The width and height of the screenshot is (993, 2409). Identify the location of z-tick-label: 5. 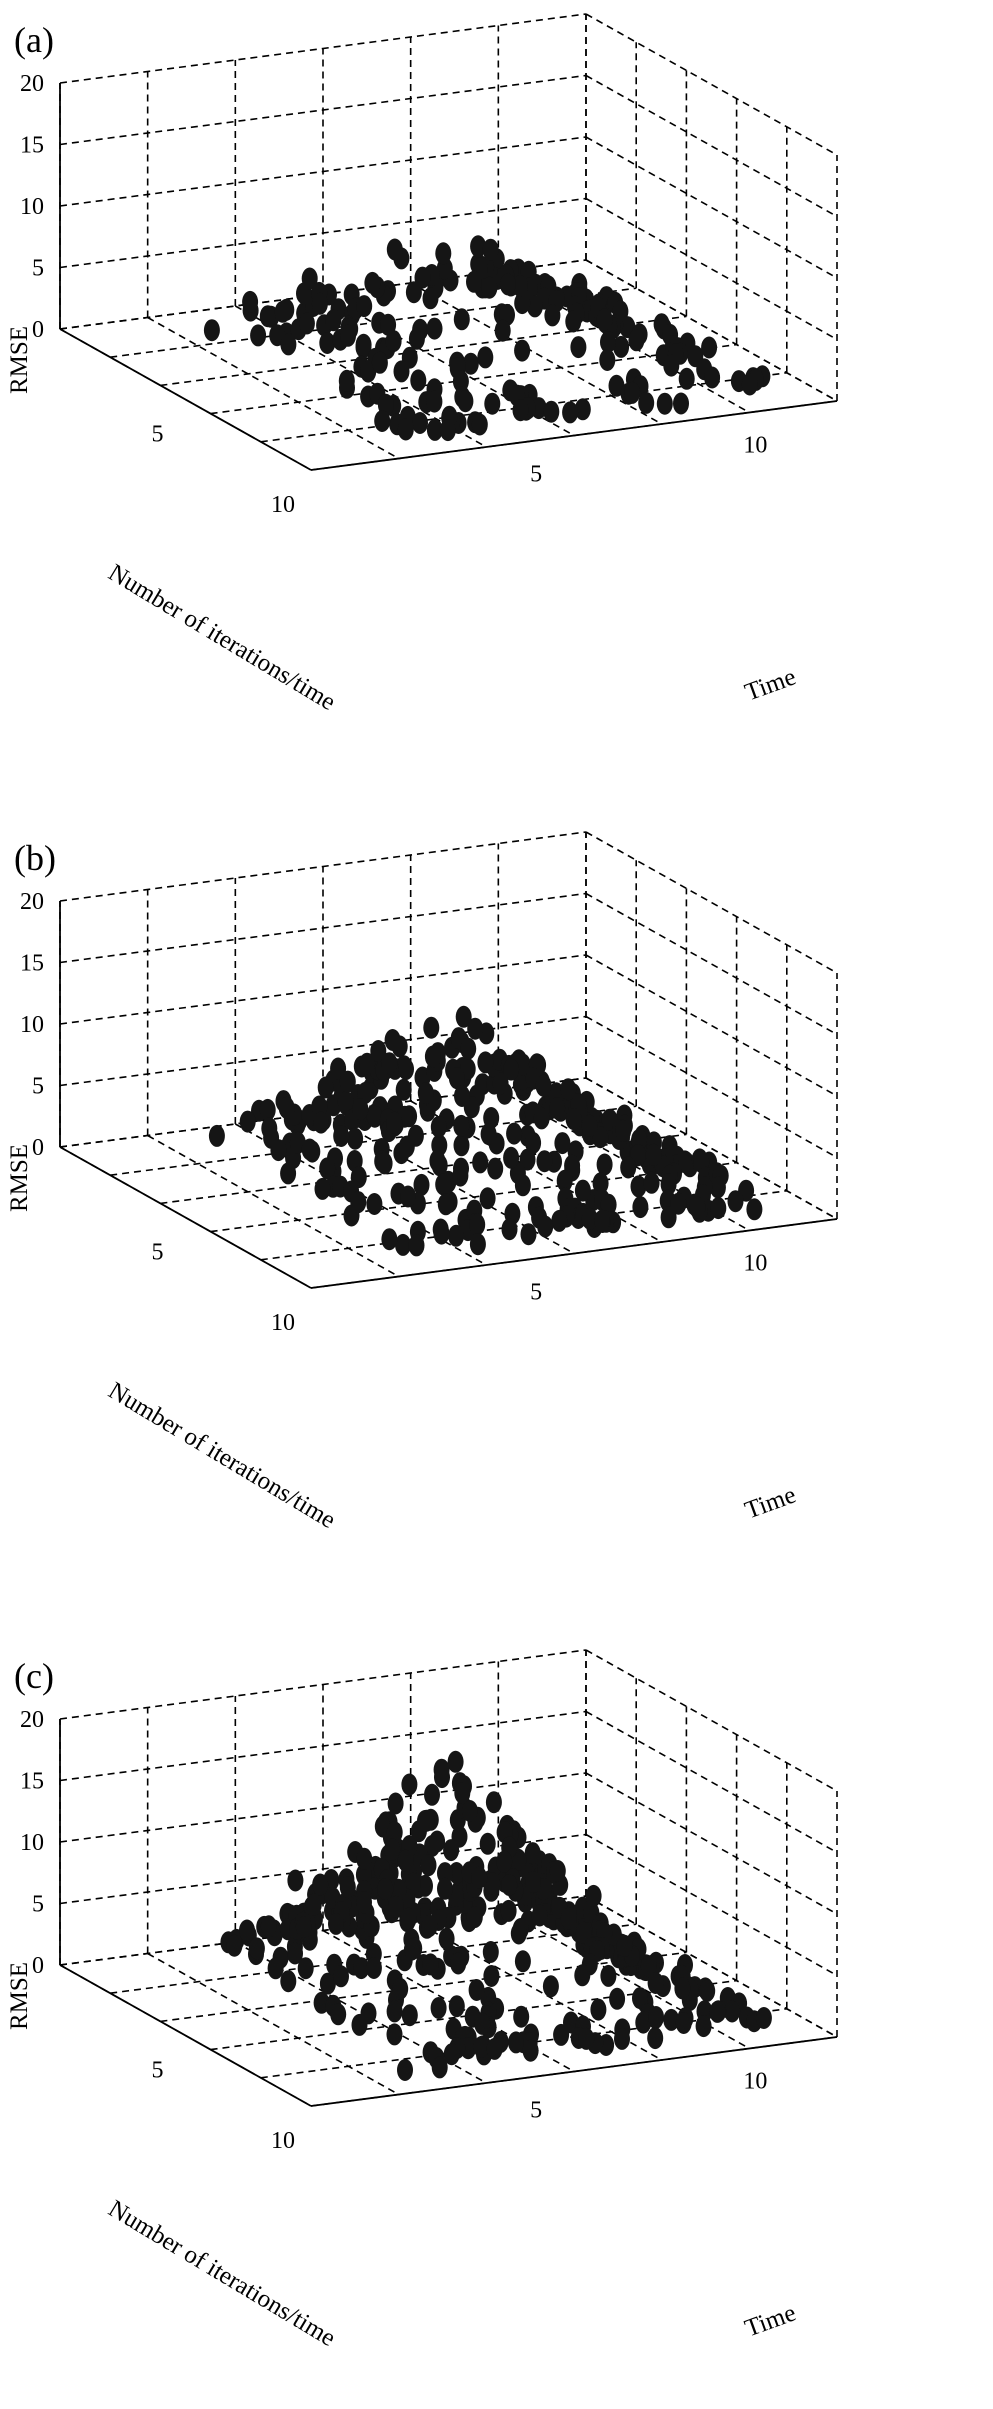
(38, 1905).